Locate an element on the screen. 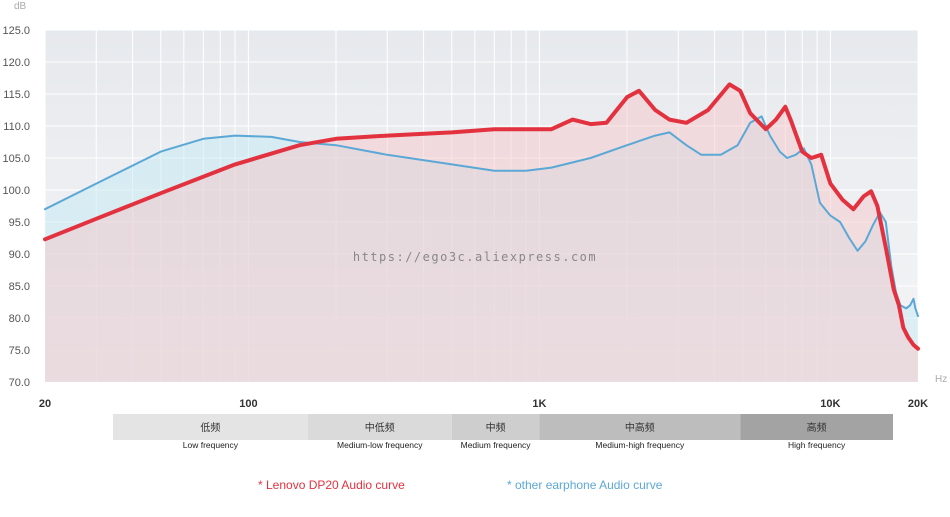 Image resolution: width=950 pixels, height=517 pixels. y-tick-label: 110.0 is located at coordinates (16, 127).